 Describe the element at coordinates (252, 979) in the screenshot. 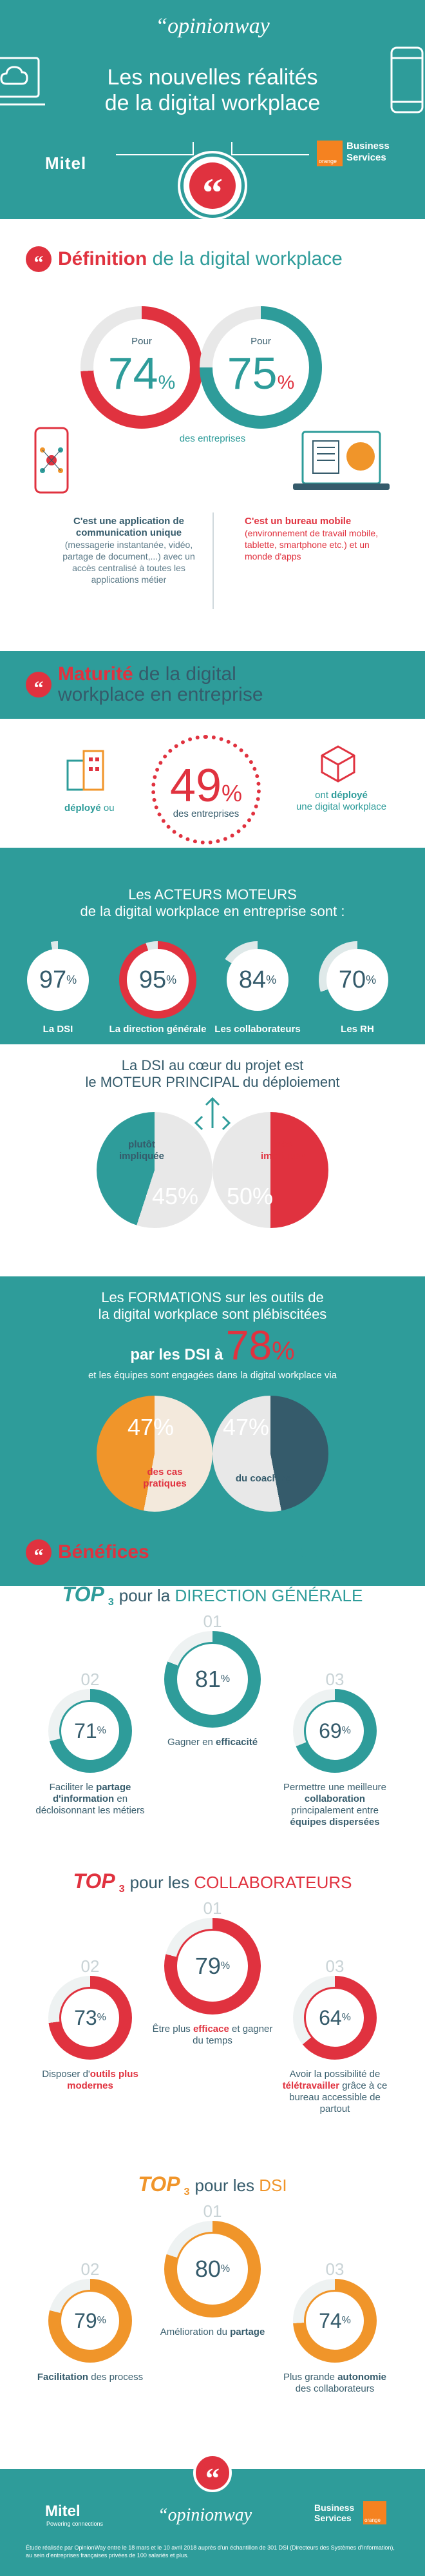

I see `acteur-value: 84` at that location.